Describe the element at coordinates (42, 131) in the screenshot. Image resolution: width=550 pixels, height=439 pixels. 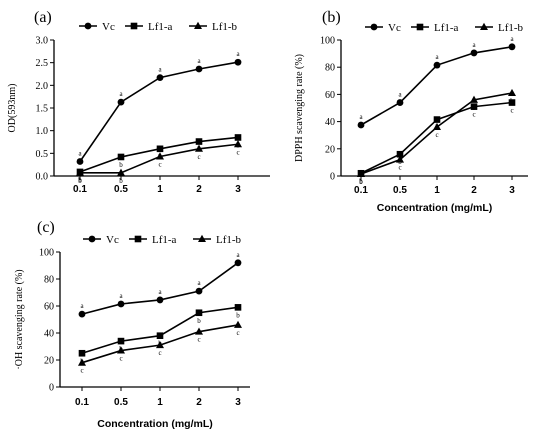
I see `y-tick-label: 1.0` at that location.